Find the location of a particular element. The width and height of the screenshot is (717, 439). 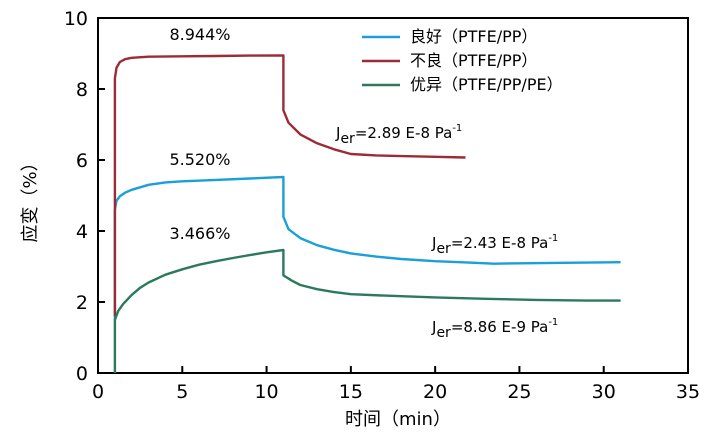

peak-strain-label: 8.944% is located at coordinates (199, 34).